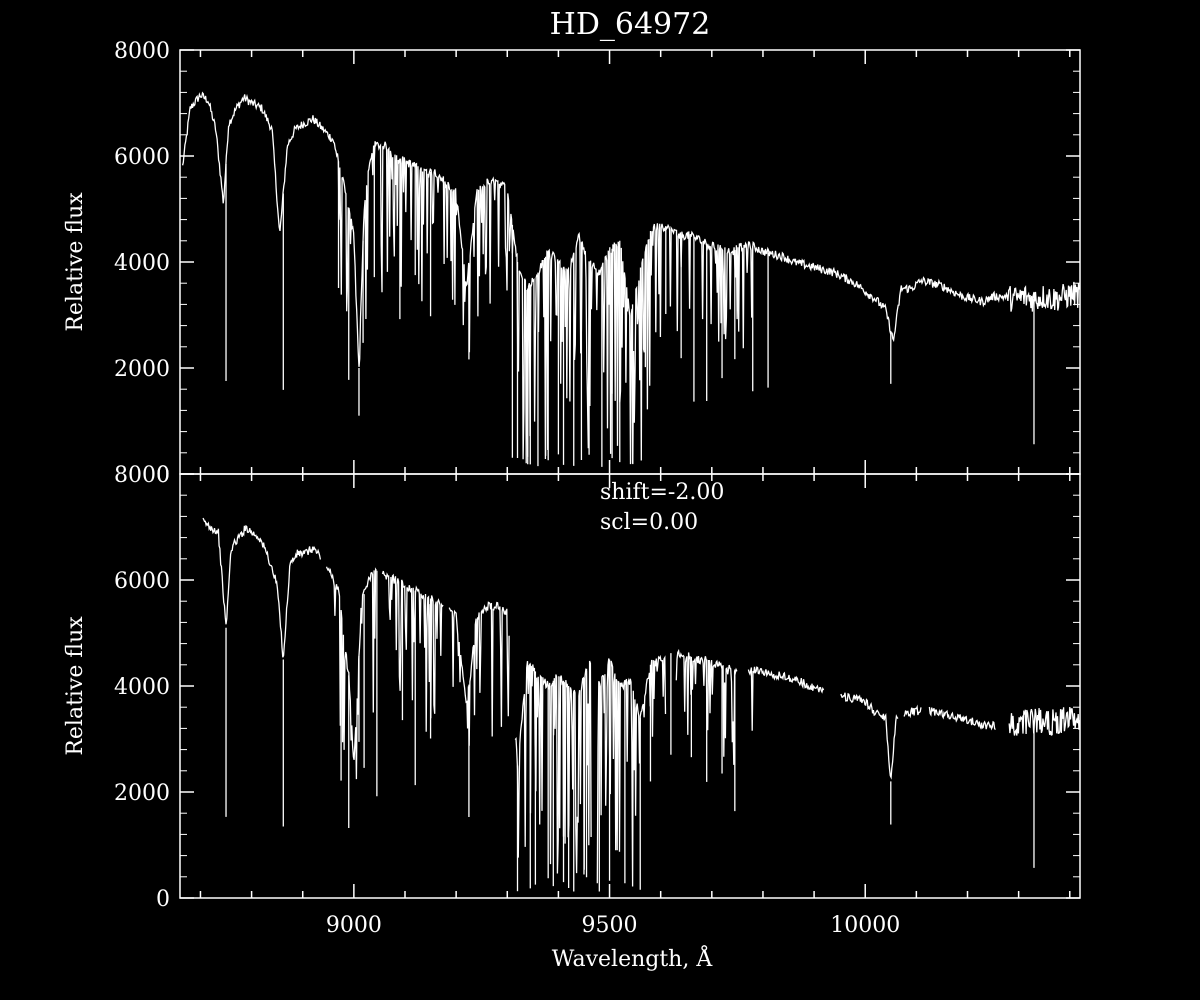 The width and height of the screenshot is (1200, 1000). What do you see at coordinates (142, 793) in the screenshot?
I see `bottom-y-tick-label: 2000` at bounding box center [142, 793].